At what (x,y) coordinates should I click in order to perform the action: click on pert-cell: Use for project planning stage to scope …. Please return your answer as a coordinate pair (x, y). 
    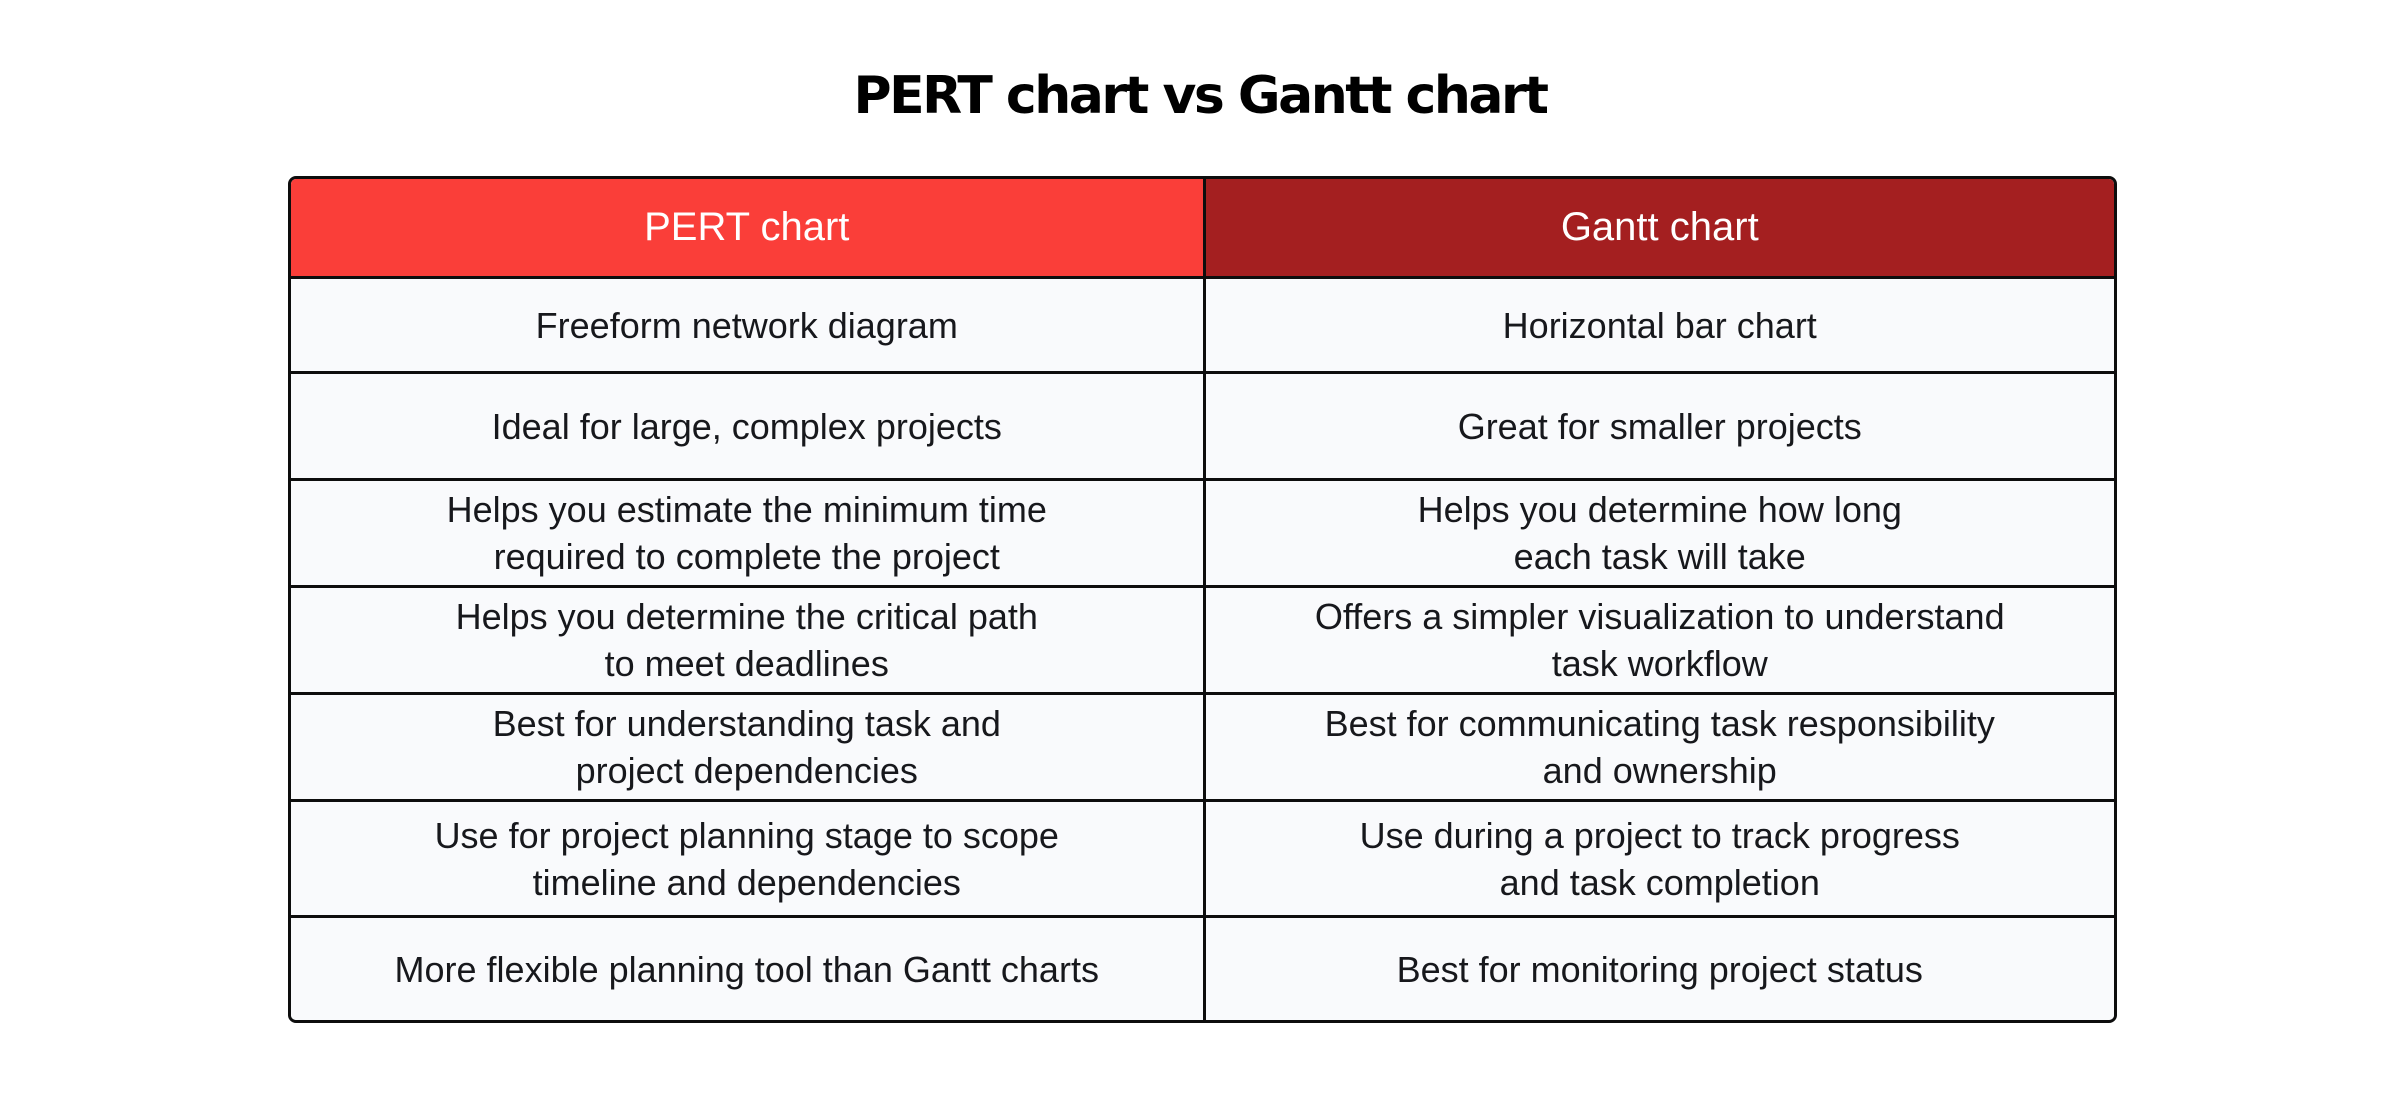
    Looking at the image, I should click on (747, 858).